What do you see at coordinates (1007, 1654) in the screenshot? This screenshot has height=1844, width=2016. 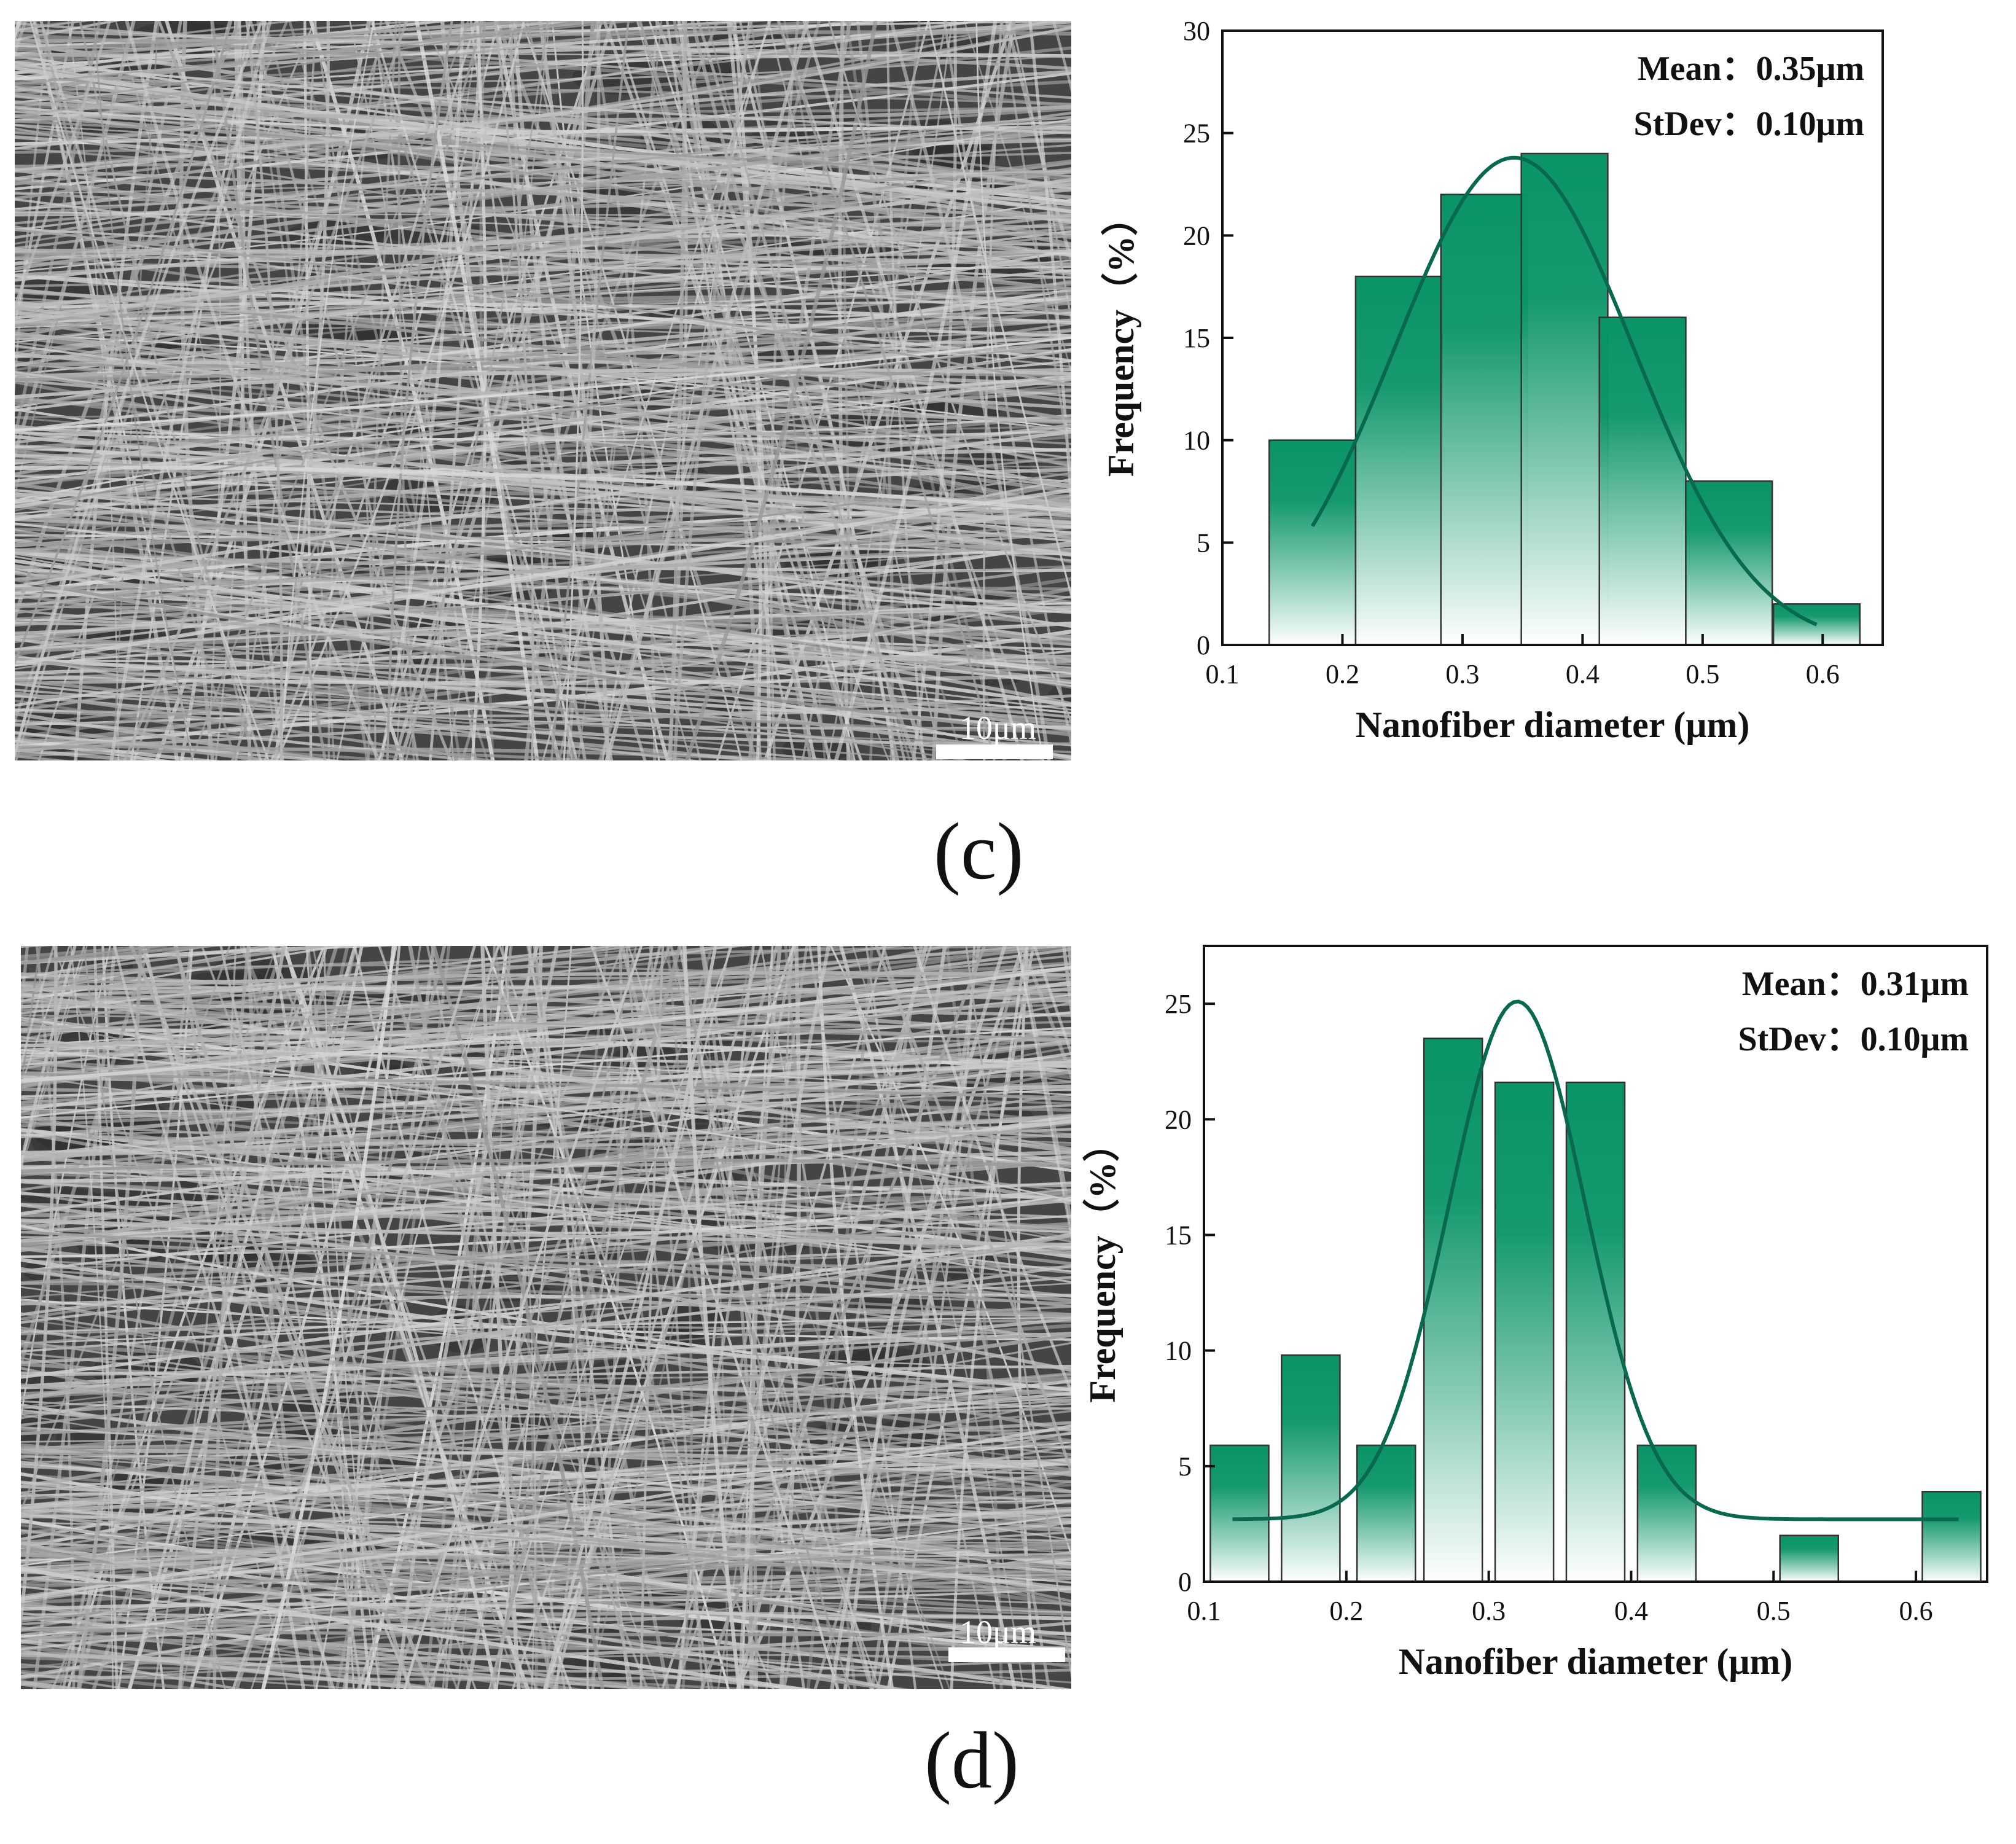 I see `scale-bar-d` at bounding box center [1007, 1654].